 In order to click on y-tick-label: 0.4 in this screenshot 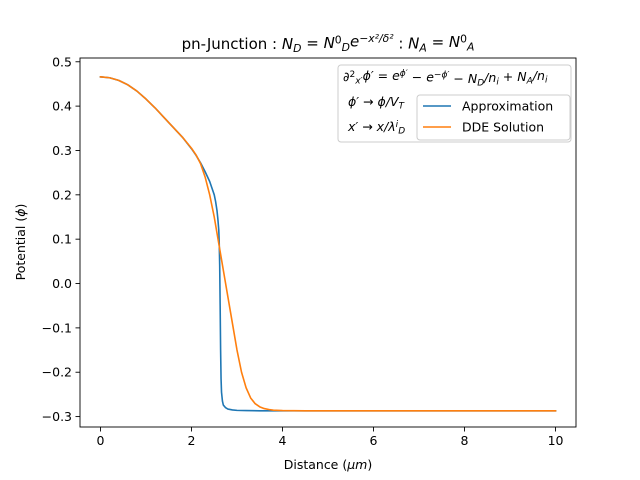, I will do `click(62, 106)`.